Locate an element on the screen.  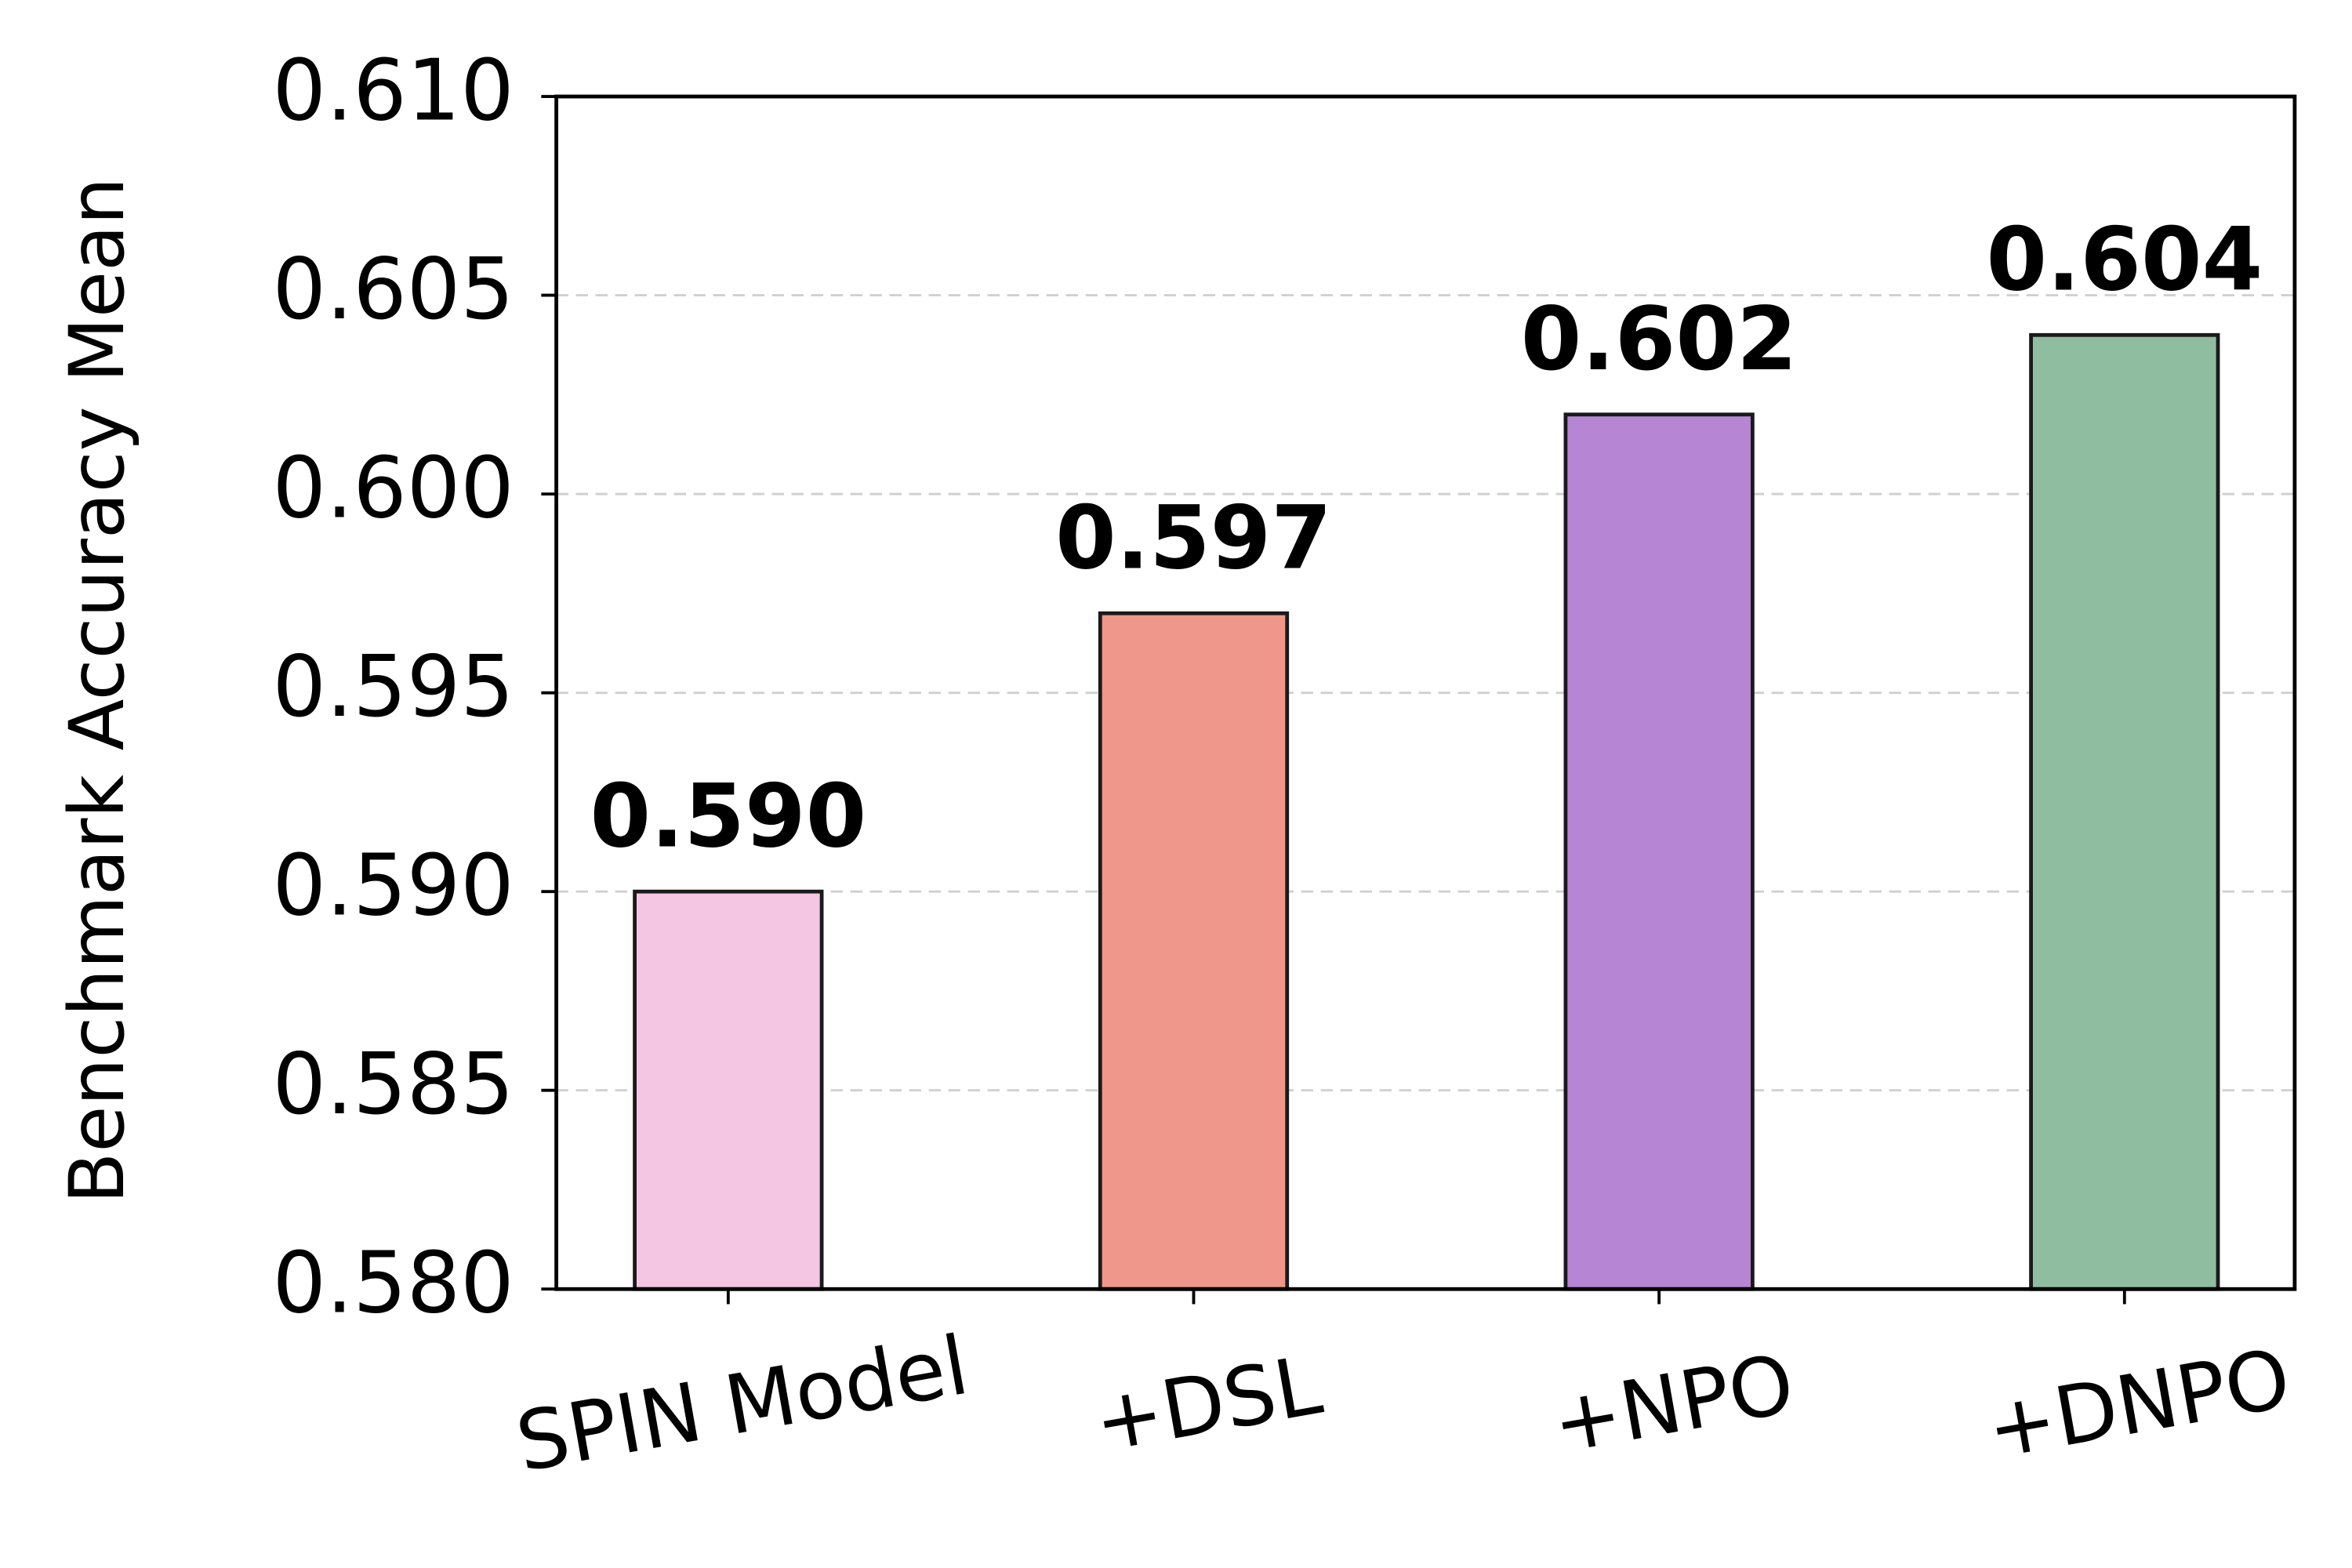
y-axis-label: Benchmark Accuracy Mean is located at coordinates (97, 690).